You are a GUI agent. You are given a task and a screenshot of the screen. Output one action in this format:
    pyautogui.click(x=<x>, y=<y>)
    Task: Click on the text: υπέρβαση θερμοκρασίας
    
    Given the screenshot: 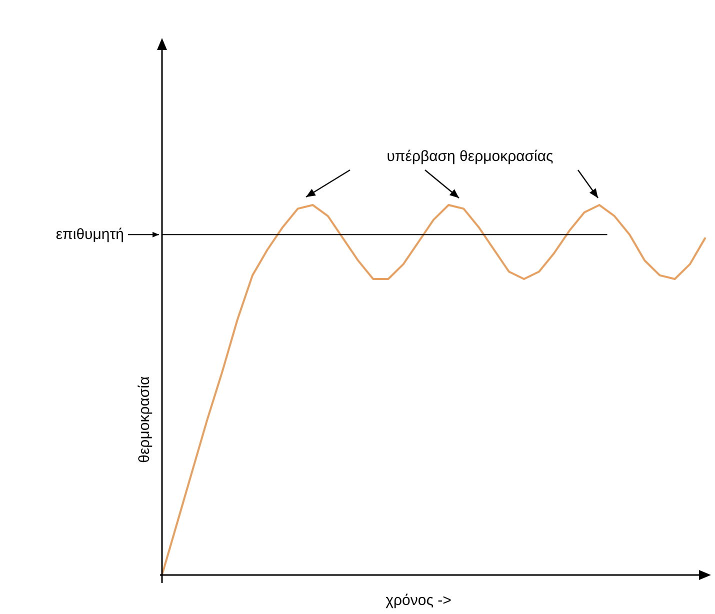 What is the action you would take?
    pyautogui.click(x=470, y=157)
    